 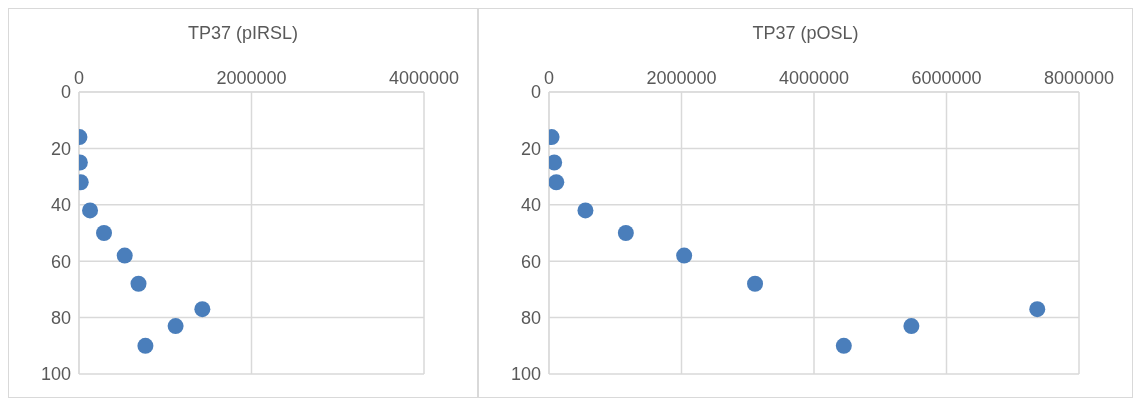 What do you see at coordinates (946, 78) in the screenshot?
I see `x-tick-label: 6000000` at bounding box center [946, 78].